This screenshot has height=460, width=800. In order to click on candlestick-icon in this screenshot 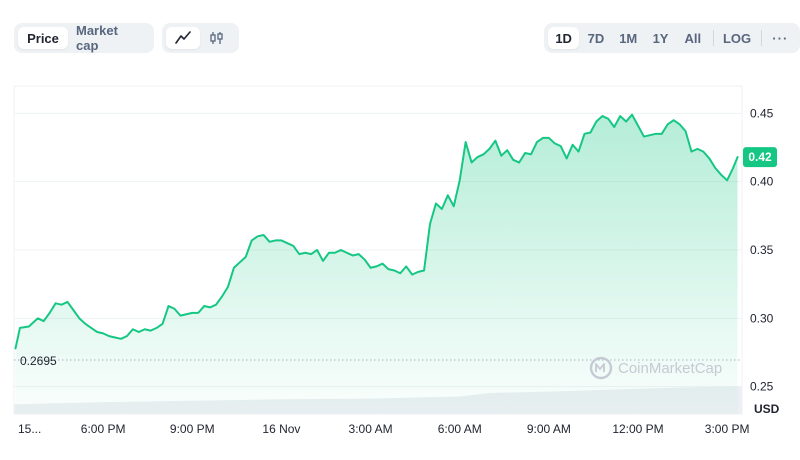, I will do `click(216, 38)`.